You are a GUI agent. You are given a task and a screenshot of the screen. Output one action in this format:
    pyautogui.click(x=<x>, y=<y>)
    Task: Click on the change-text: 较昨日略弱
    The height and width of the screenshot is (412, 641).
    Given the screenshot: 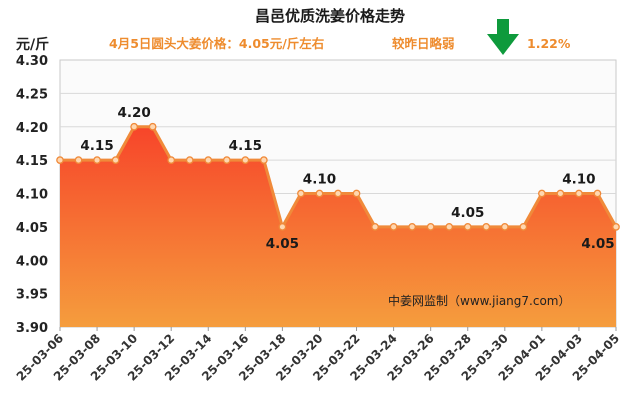 What is the action you would take?
    pyautogui.click(x=423, y=43)
    